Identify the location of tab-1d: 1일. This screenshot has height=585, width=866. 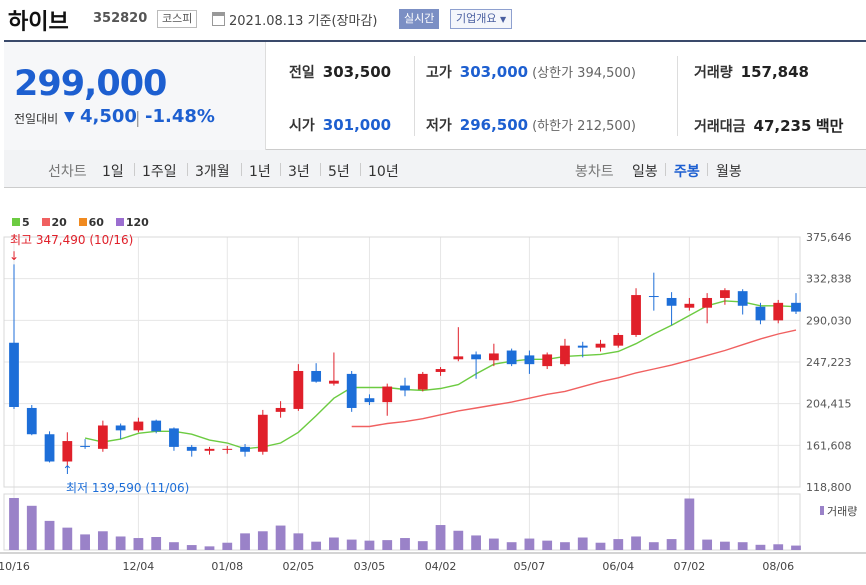
(113, 172).